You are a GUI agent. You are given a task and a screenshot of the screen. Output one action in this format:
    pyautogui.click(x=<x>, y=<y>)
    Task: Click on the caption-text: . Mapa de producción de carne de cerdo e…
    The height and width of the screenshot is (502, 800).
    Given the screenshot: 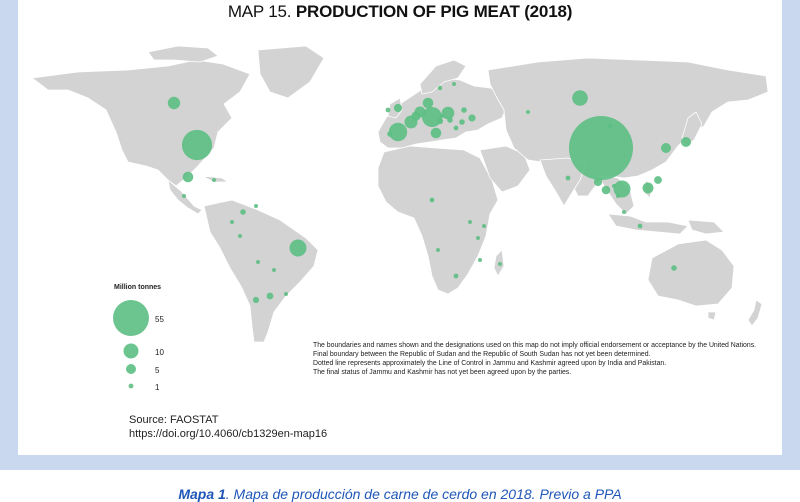 What is the action you would take?
    pyautogui.click(x=423, y=494)
    